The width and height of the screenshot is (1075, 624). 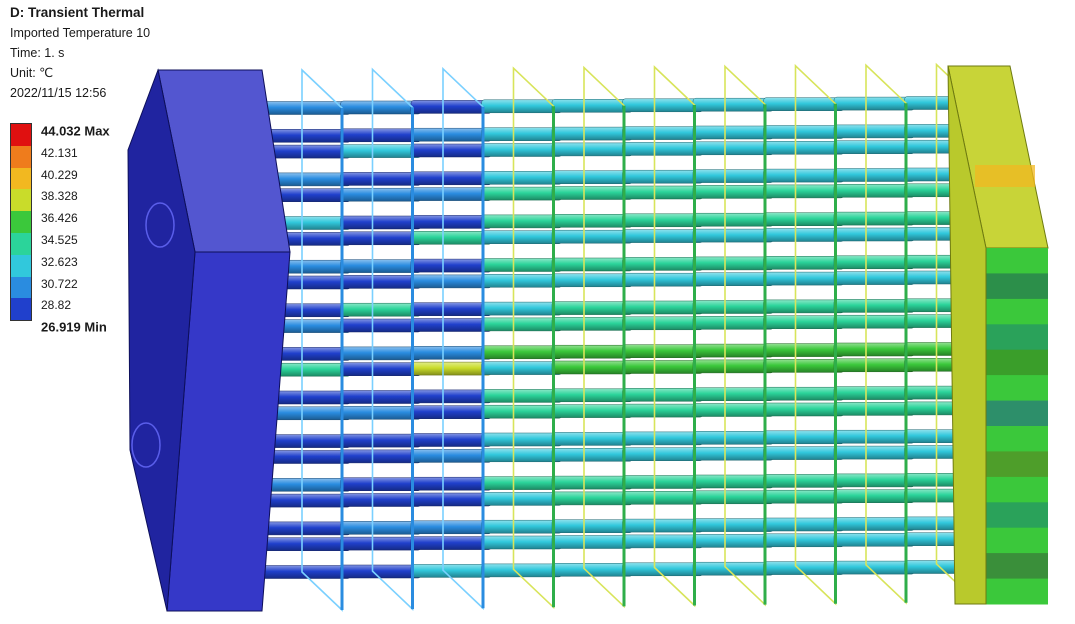 I want to click on legend-level-label: 30.722, so click(x=59, y=283).